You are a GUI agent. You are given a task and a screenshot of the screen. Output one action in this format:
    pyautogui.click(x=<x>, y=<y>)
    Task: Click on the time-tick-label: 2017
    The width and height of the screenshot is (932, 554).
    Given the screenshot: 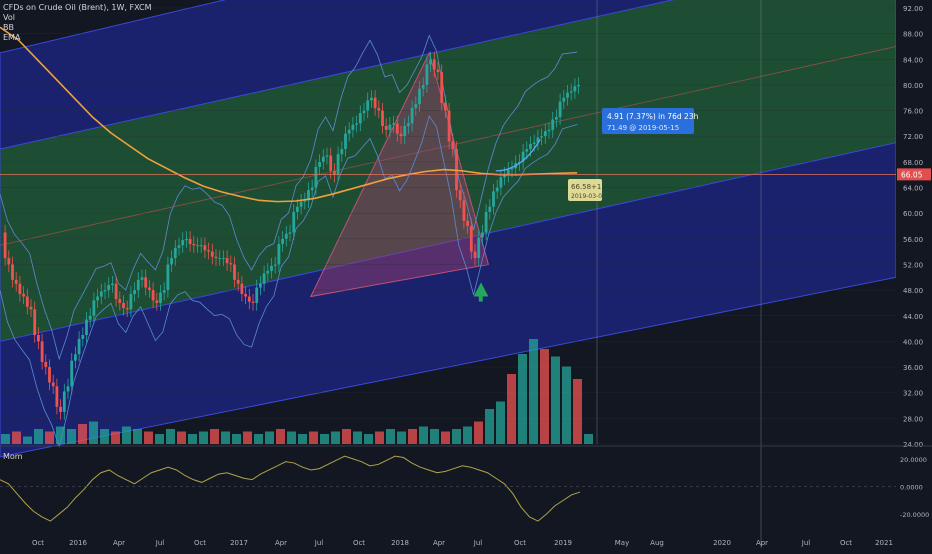 What is the action you would take?
    pyautogui.click(x=239, y=543)
    